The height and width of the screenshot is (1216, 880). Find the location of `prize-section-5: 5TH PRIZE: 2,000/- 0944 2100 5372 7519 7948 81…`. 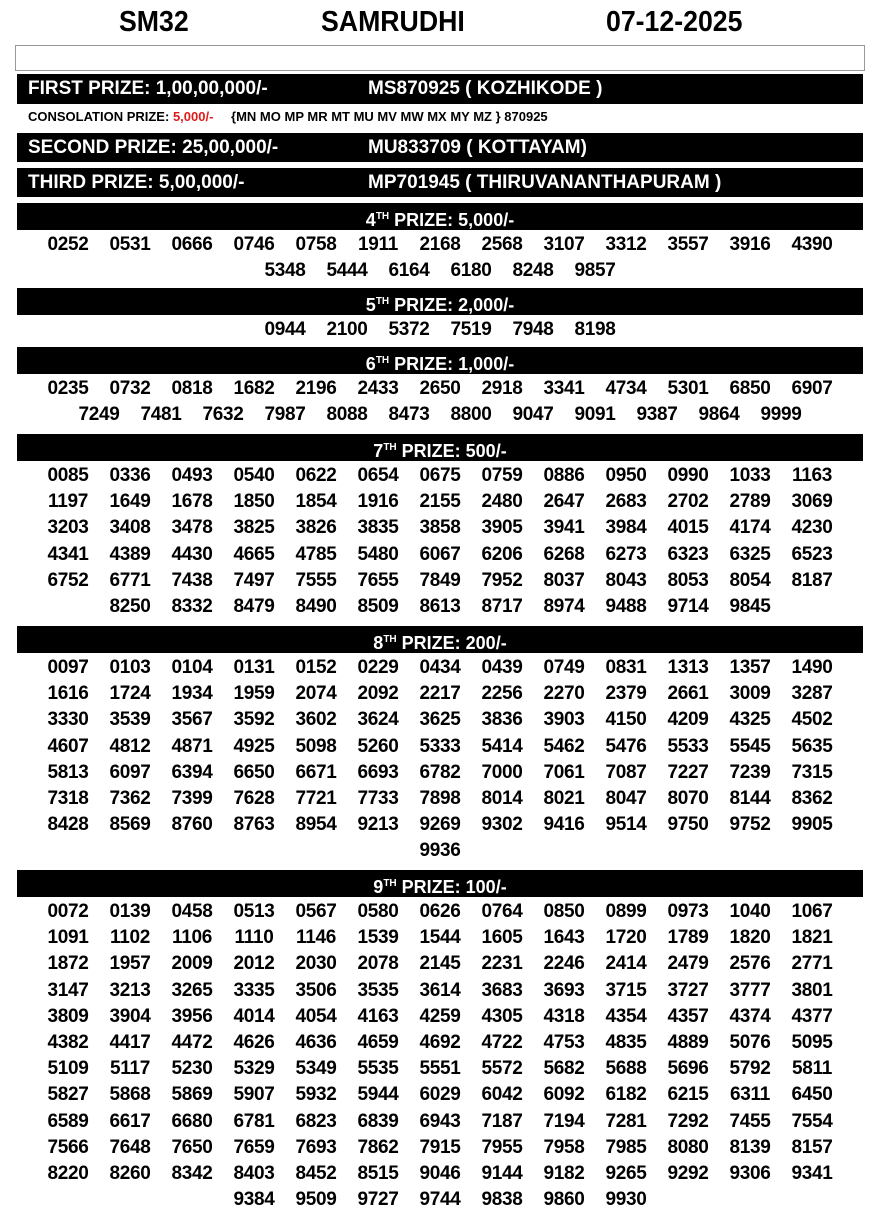

prize-section-5: 5TH PRIZE: 2,000/- 0944 2100 5372 7519 7948 81… is located at coordinates (440, 315).